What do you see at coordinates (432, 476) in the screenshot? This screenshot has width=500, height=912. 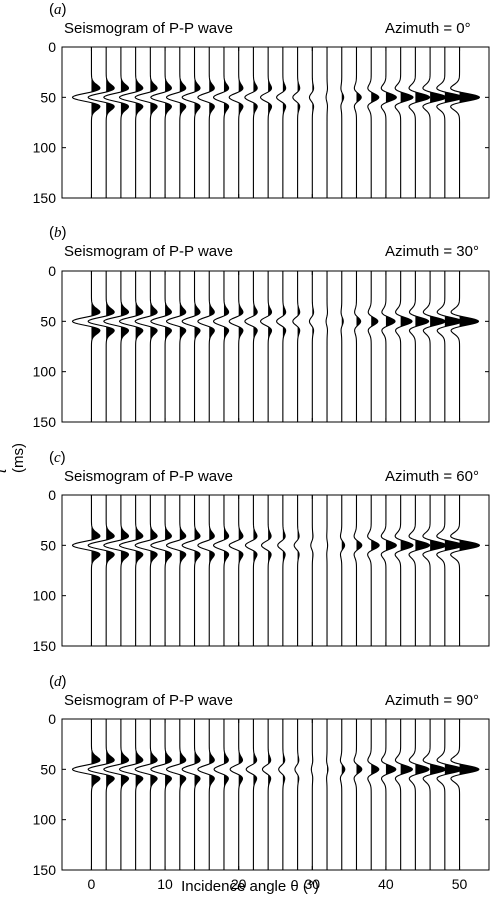 I see `panel-c-azimuth: Azimuth = 60°` at bounding box center [432, 476].